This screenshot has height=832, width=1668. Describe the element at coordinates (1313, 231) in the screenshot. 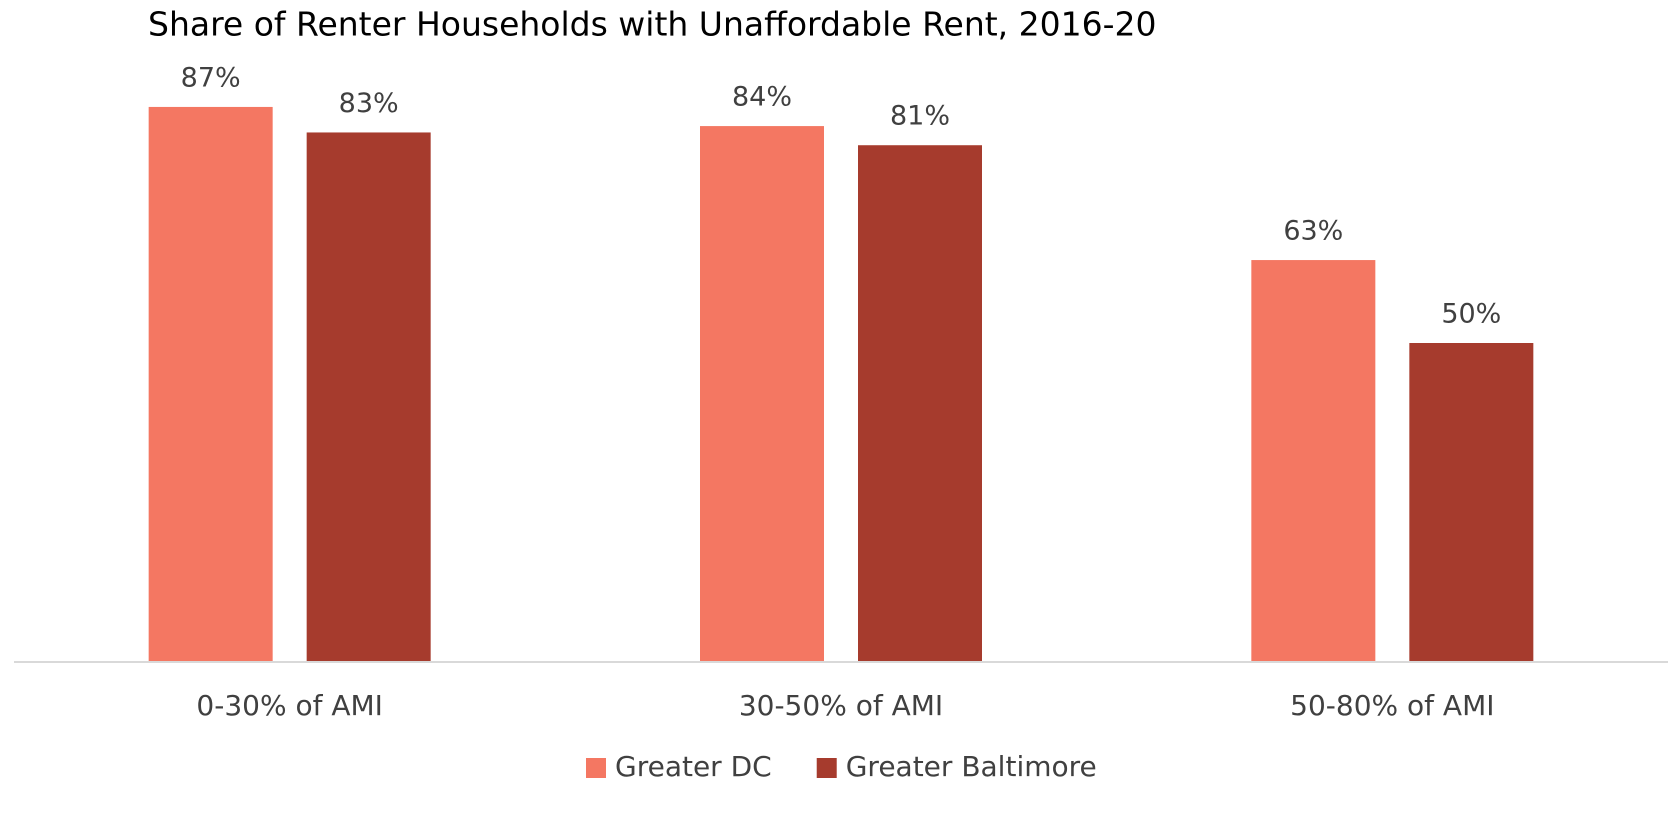

I see `data-label: 63%` at that location.